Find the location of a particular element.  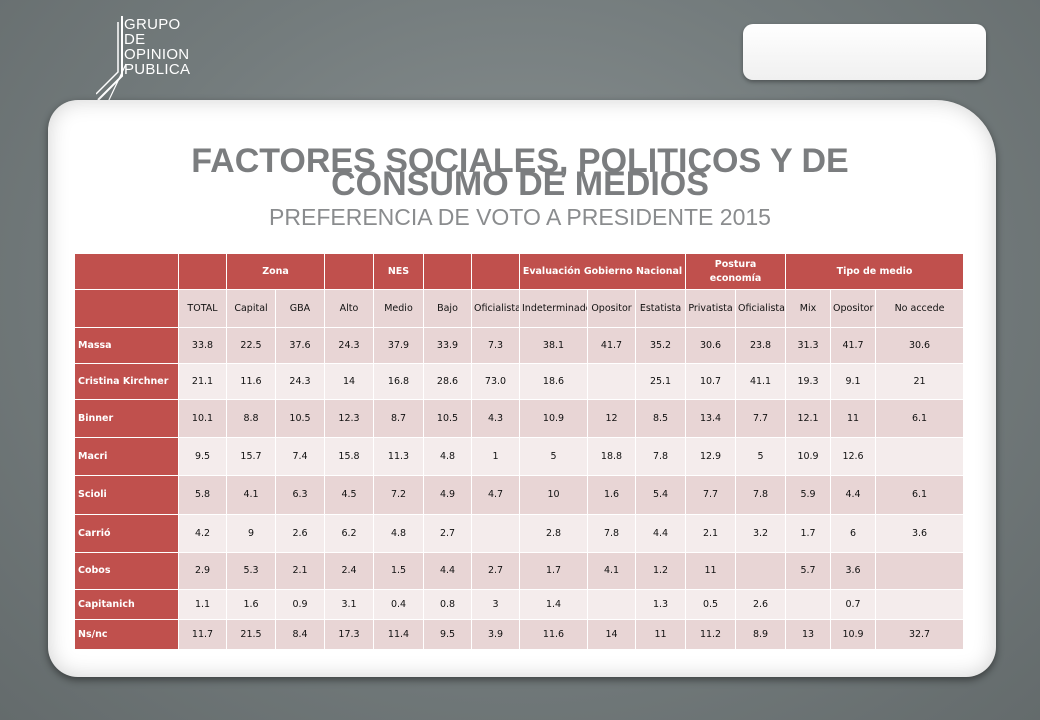

table-cell: 8.8 is located at coordinates (251, 418).